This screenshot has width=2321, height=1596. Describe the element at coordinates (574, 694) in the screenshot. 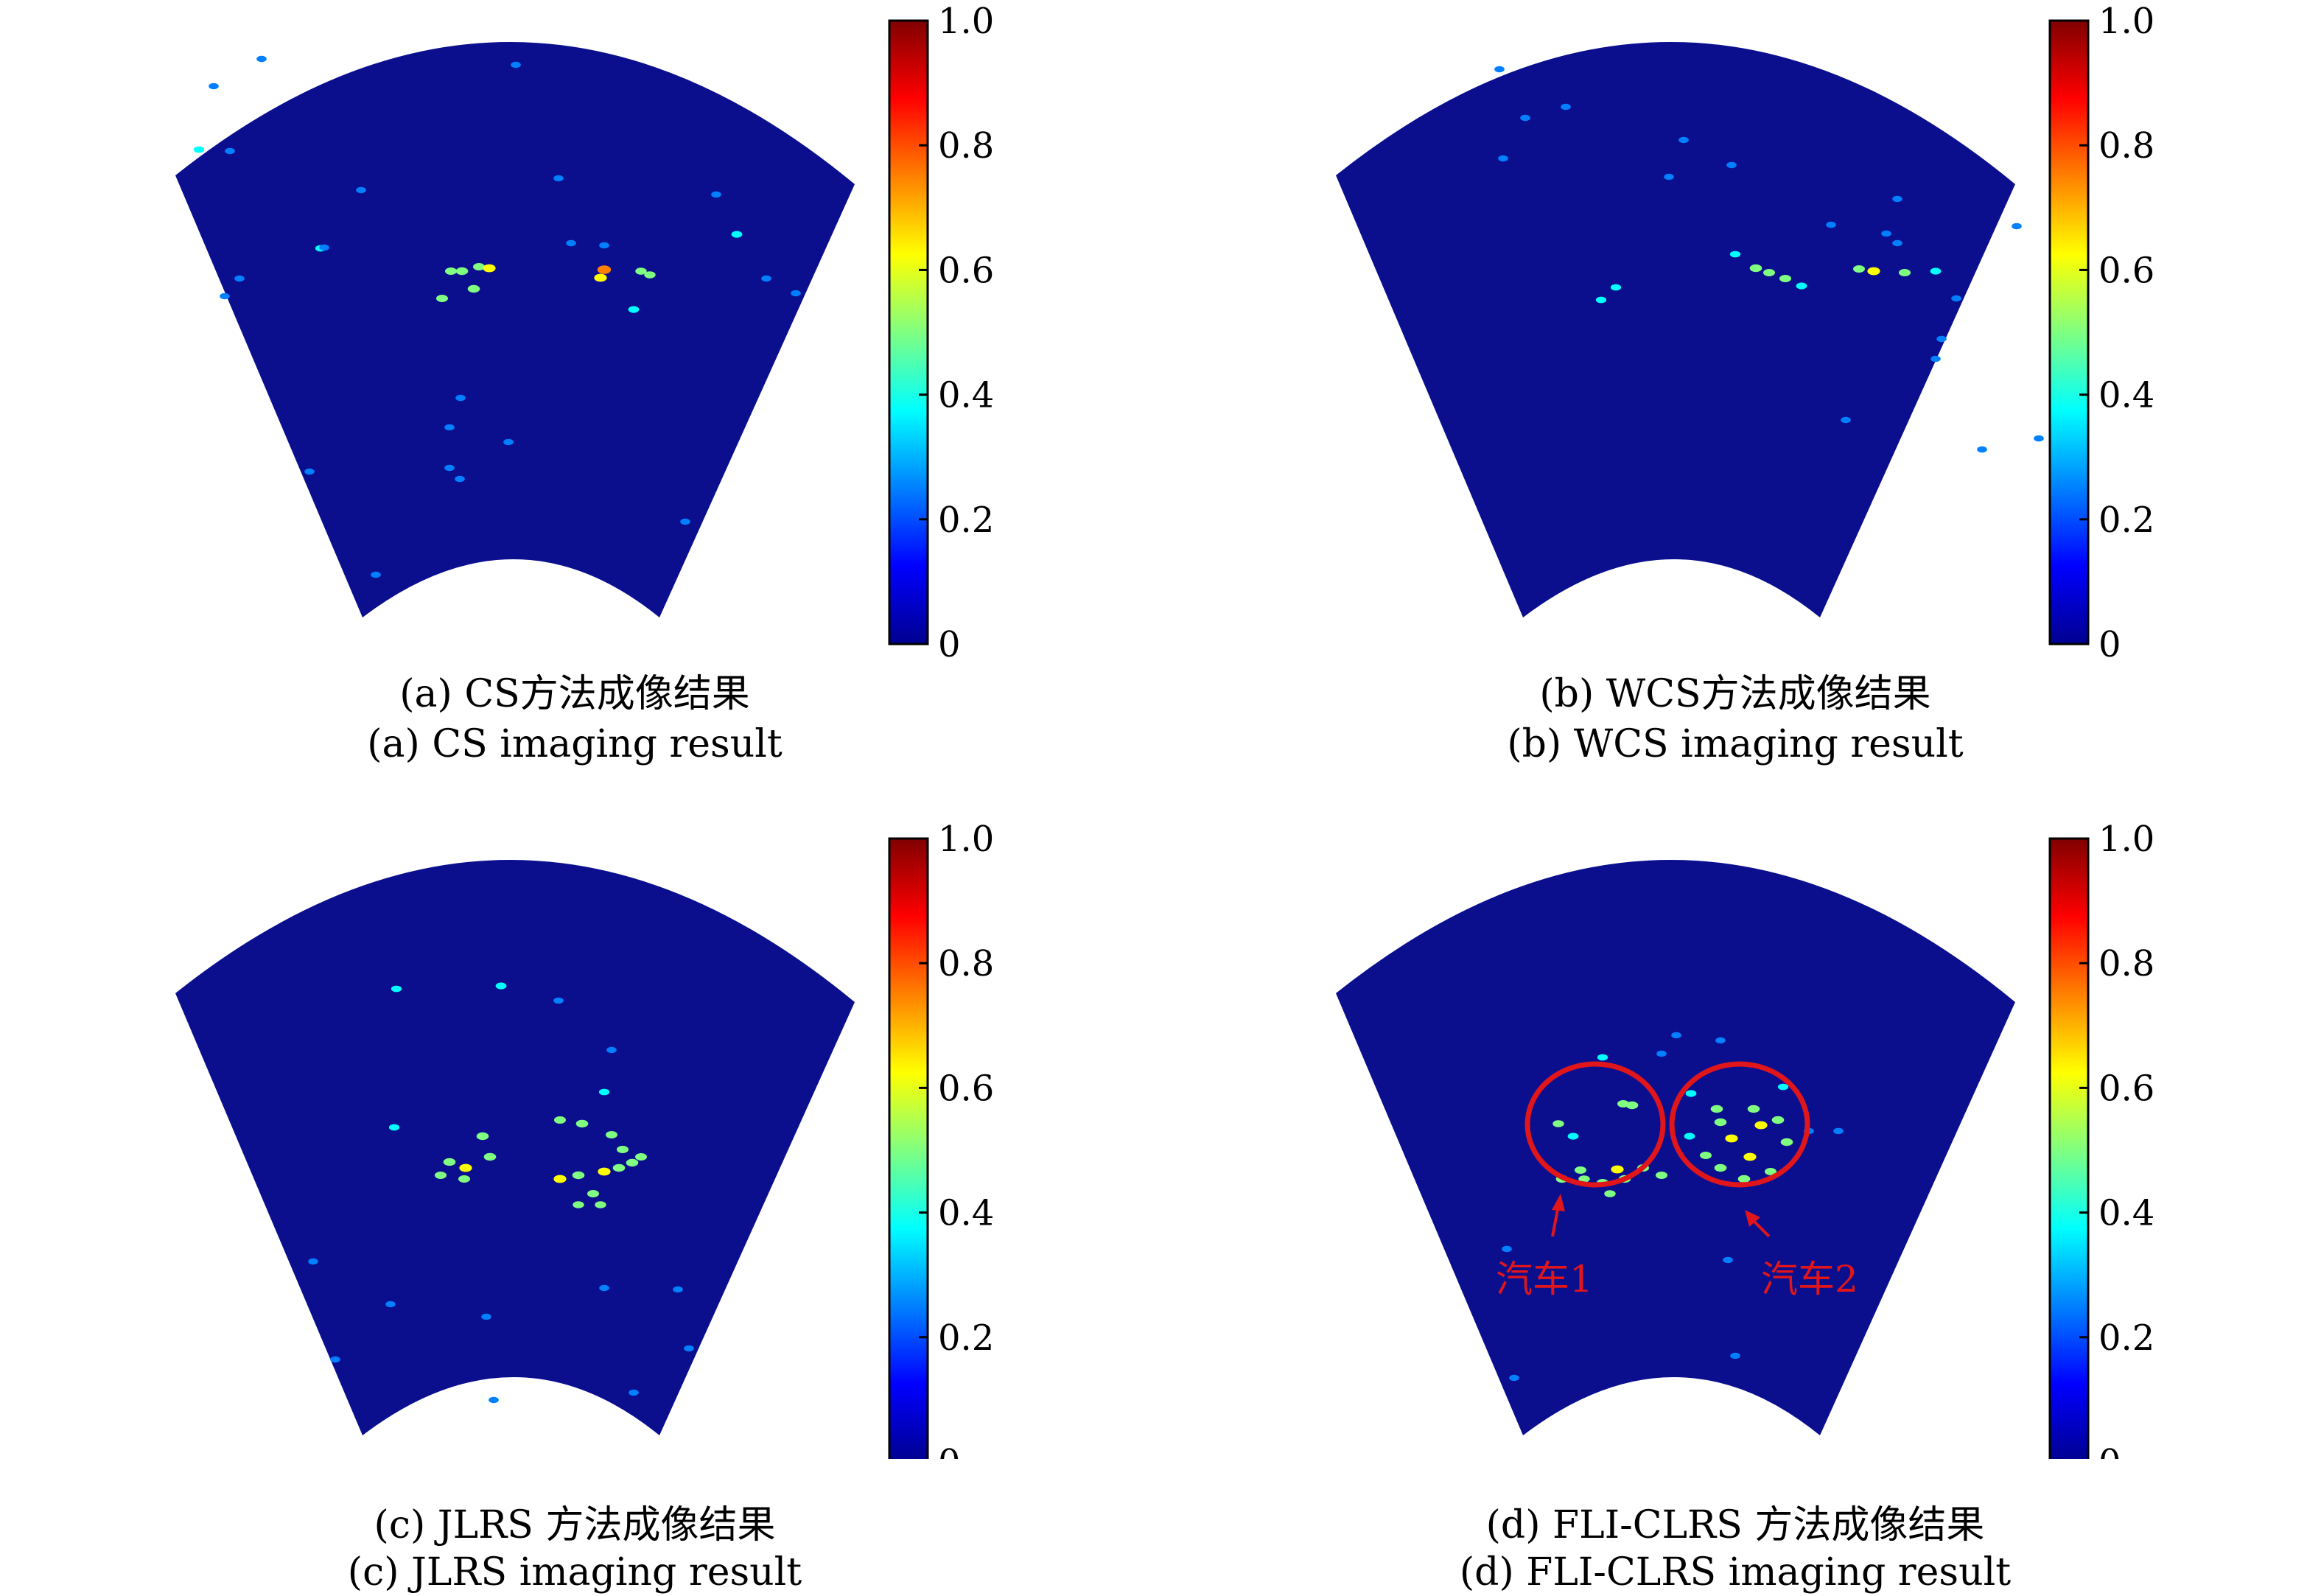

I see `caption-cn: (a) CS方法成像结果` at that location.